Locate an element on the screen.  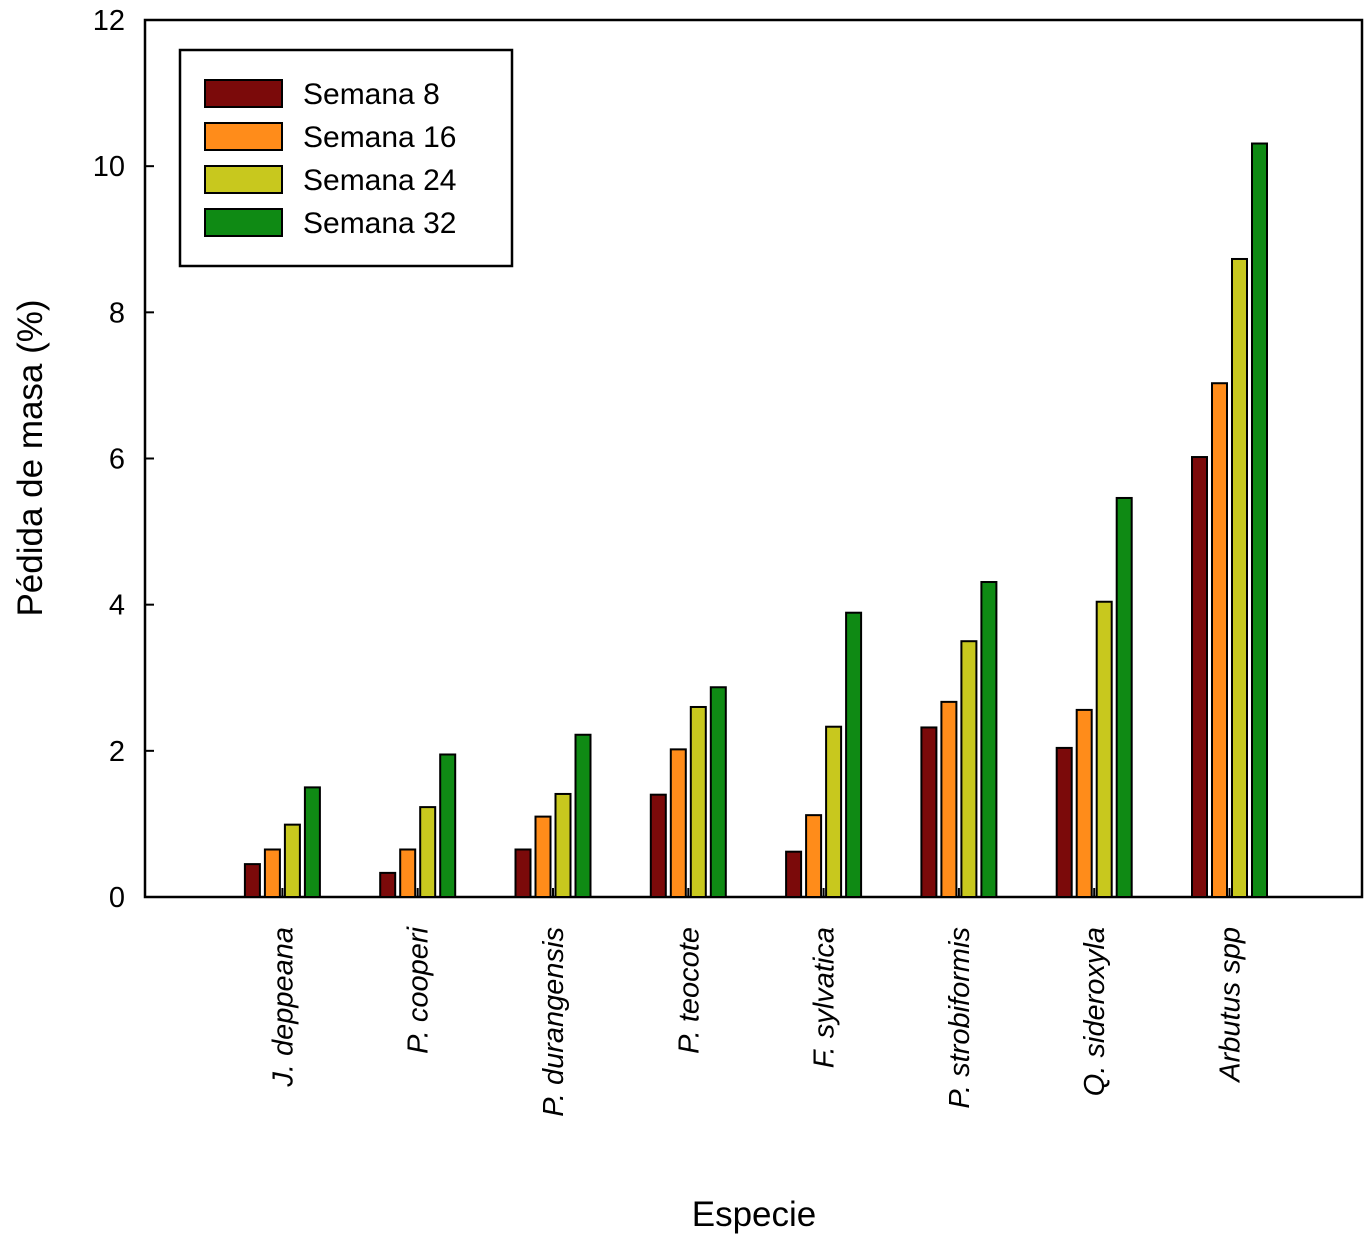
y-tick-label: 2 is located at coordinates (117, 752).